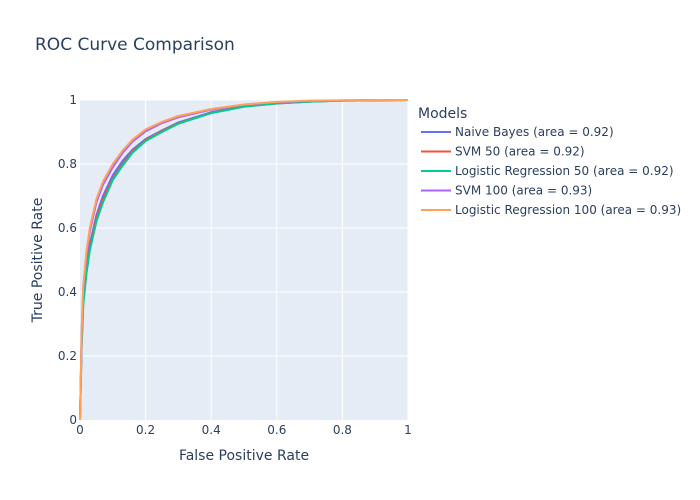 Image resolution: width=700 pixels, height=500 pixels. I want to click on legend-label: SVM 50 (area = 0.92), so click(520, 152).